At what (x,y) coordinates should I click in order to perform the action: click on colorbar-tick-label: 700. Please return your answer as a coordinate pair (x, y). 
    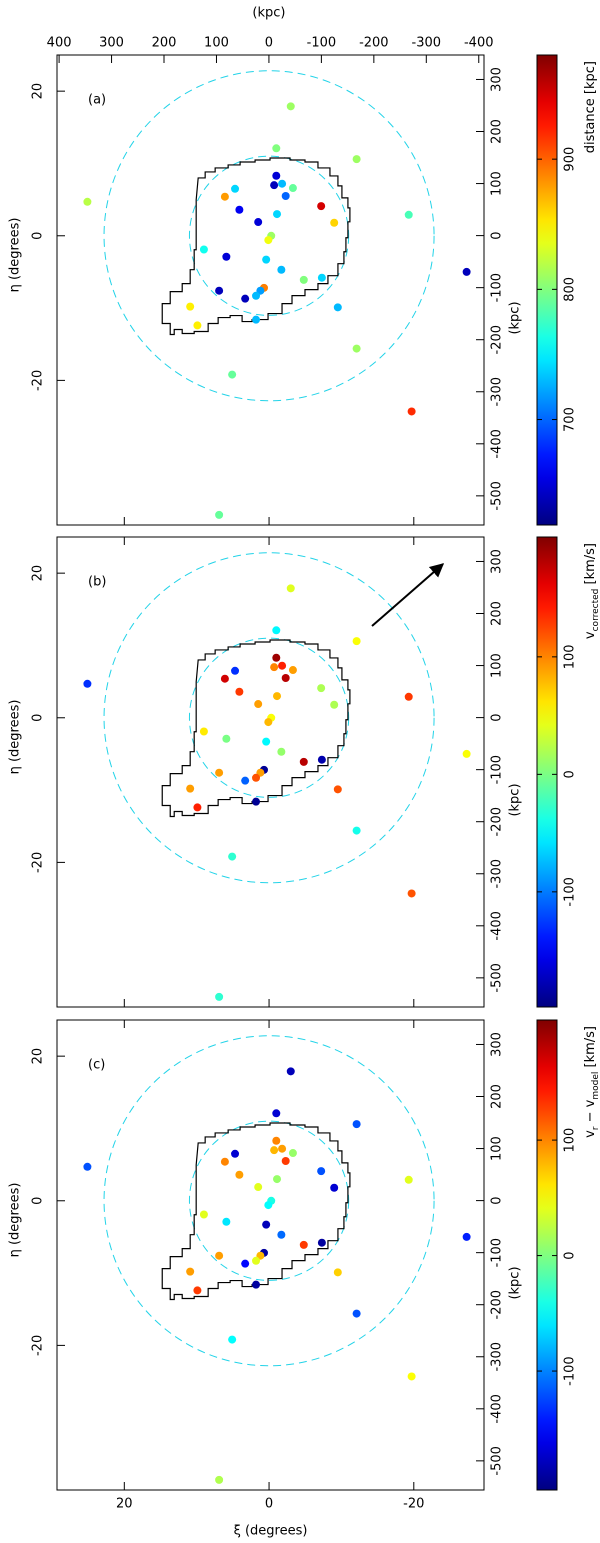
    Looking at the image, I should click on (570, 419).